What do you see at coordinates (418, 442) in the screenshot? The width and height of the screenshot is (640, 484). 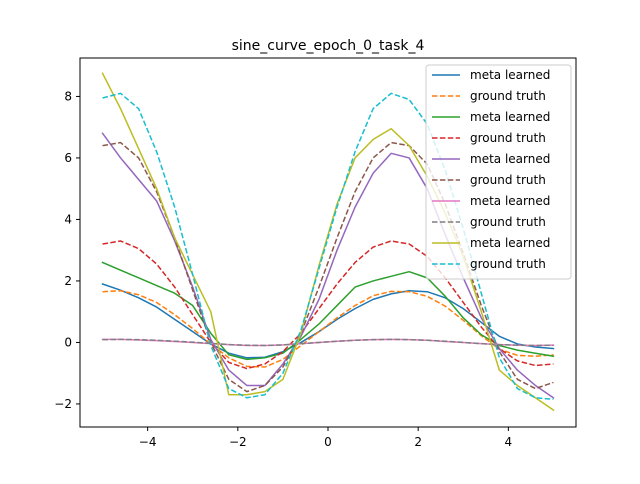 I see `x-tick-label: 2` at bounding box center [418, 442].